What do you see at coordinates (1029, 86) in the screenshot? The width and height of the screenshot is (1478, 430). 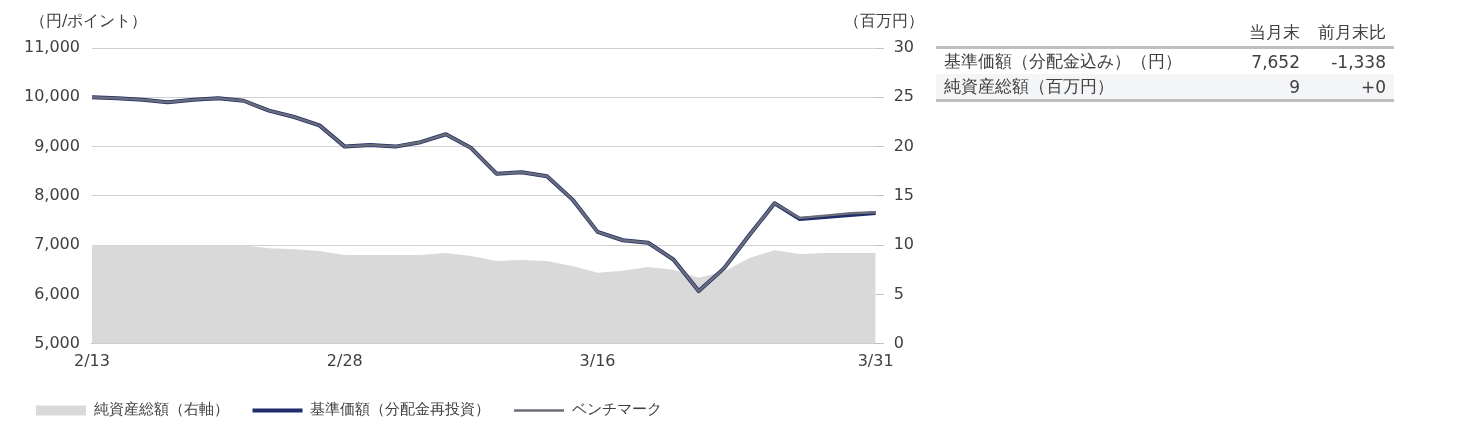 I see `category-label: 純資産総額（百万円）` at bounding box center [1029, 86].